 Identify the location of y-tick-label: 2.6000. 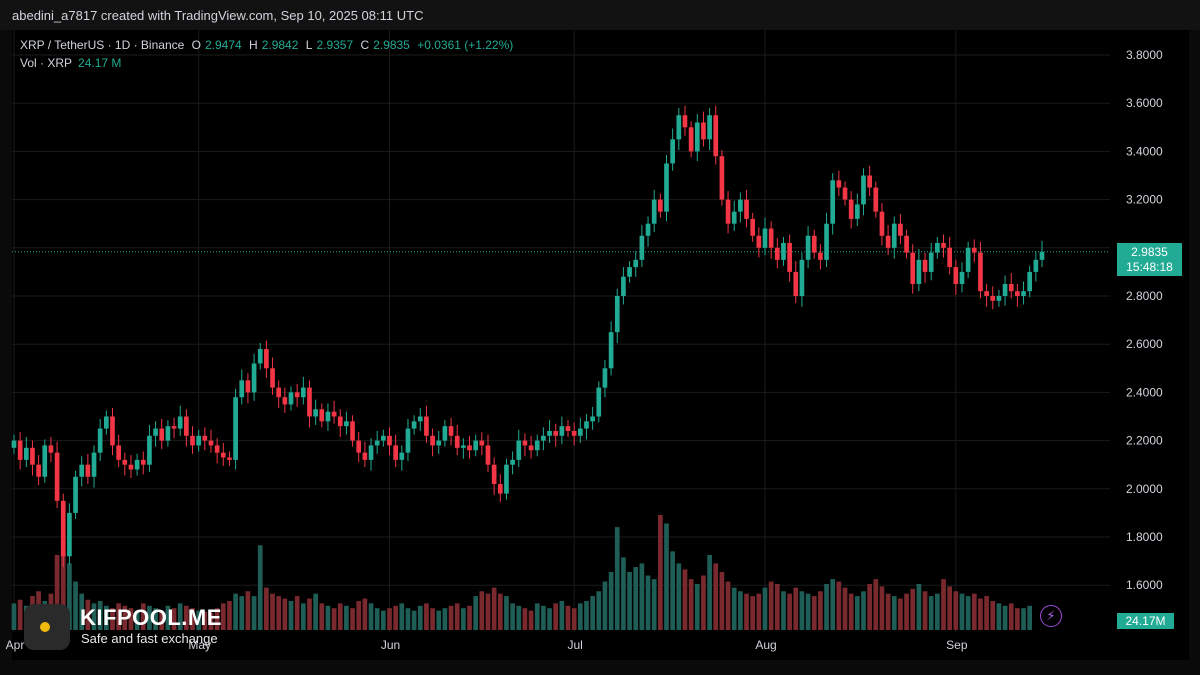
(1144, 344).